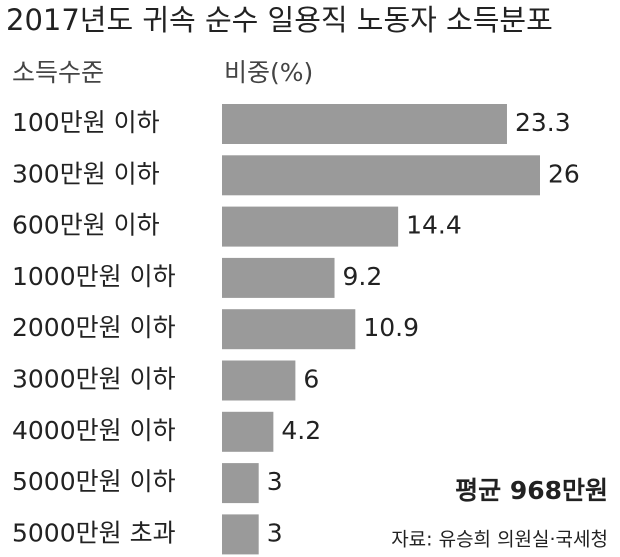 The height and width of the screenshot is (557, 620). What do you see at coordinates (86, 225) in the screenshot?
I see `category-label: 600만원 이하` at bounding box center [86, 225].